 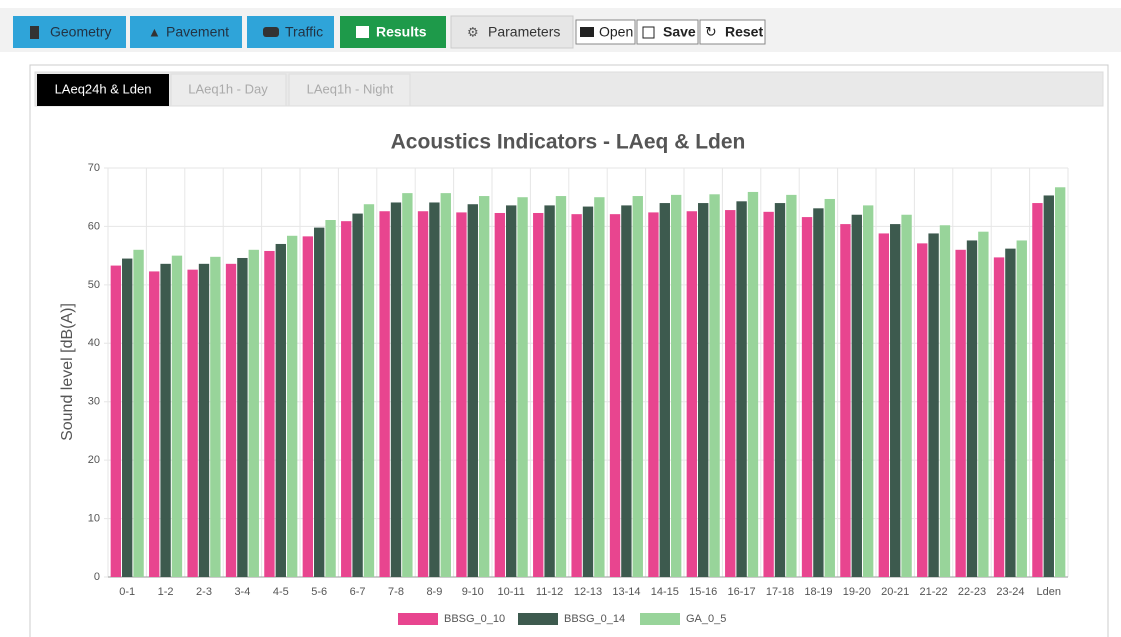 I want to click on y-axis-label: Sound level [dB(A)], so click(x=67, y=372).